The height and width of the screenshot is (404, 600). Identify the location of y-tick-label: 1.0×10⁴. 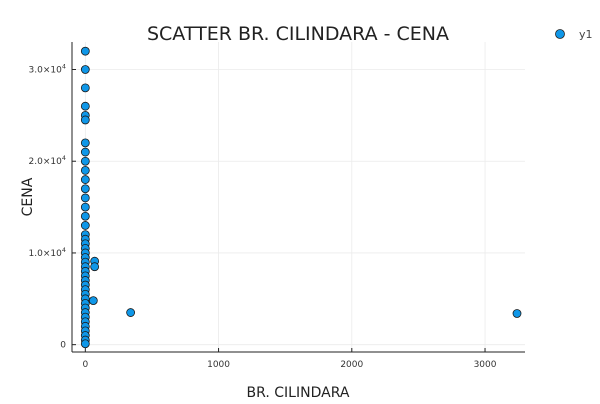
(47, 252).